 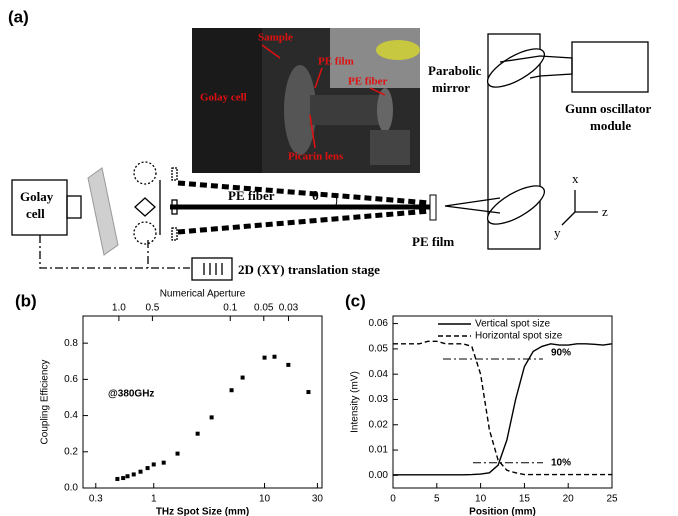 I want to click on film-label: PE film, so click(x=433, y=241).